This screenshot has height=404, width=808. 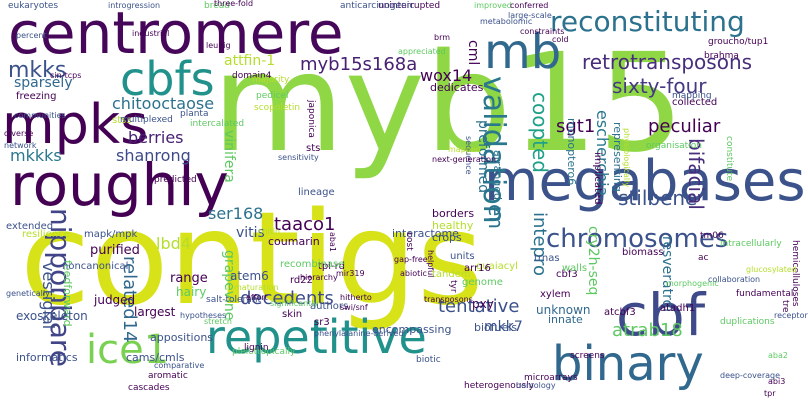 I want to click on cloud-word: brm, so click(x=442, y=37).